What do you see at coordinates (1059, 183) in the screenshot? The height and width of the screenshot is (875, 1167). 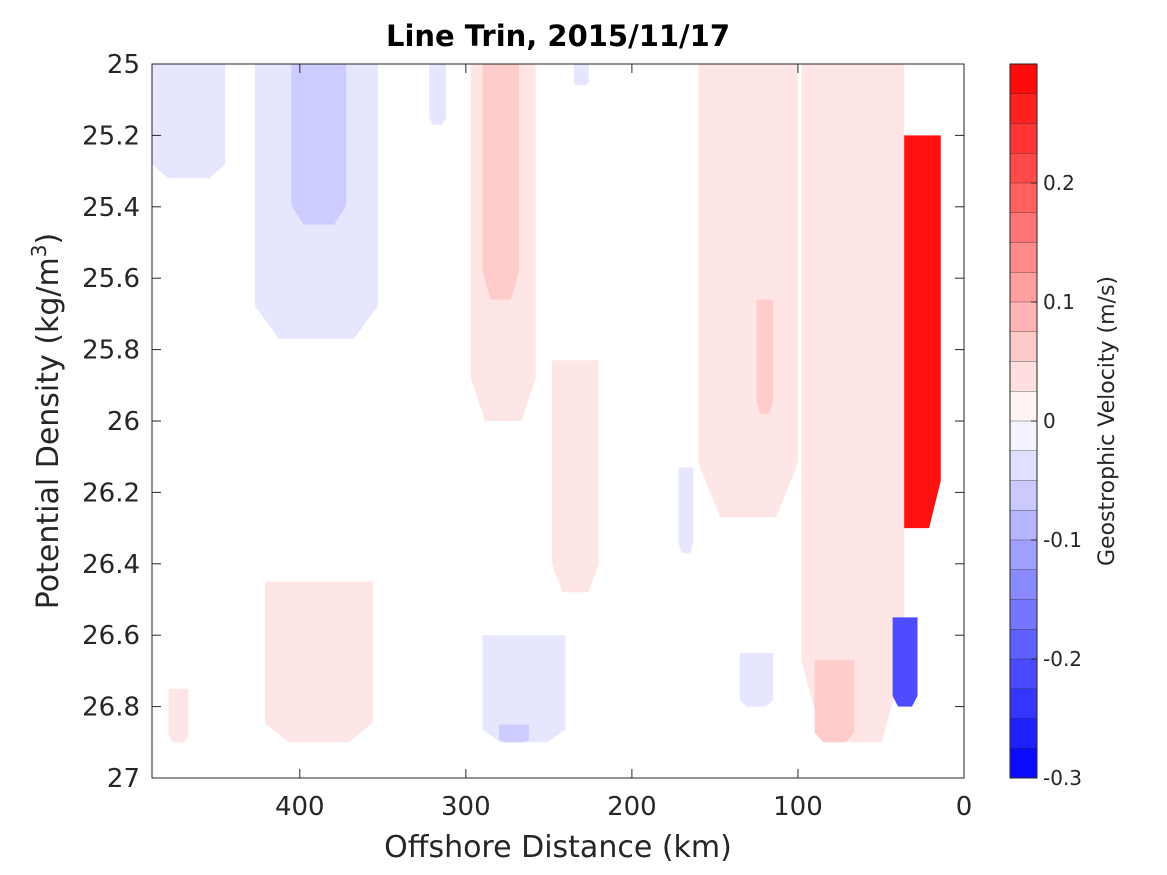 I see `colorbar-tick-label: 0.2` at bounding box center [1059, 183].